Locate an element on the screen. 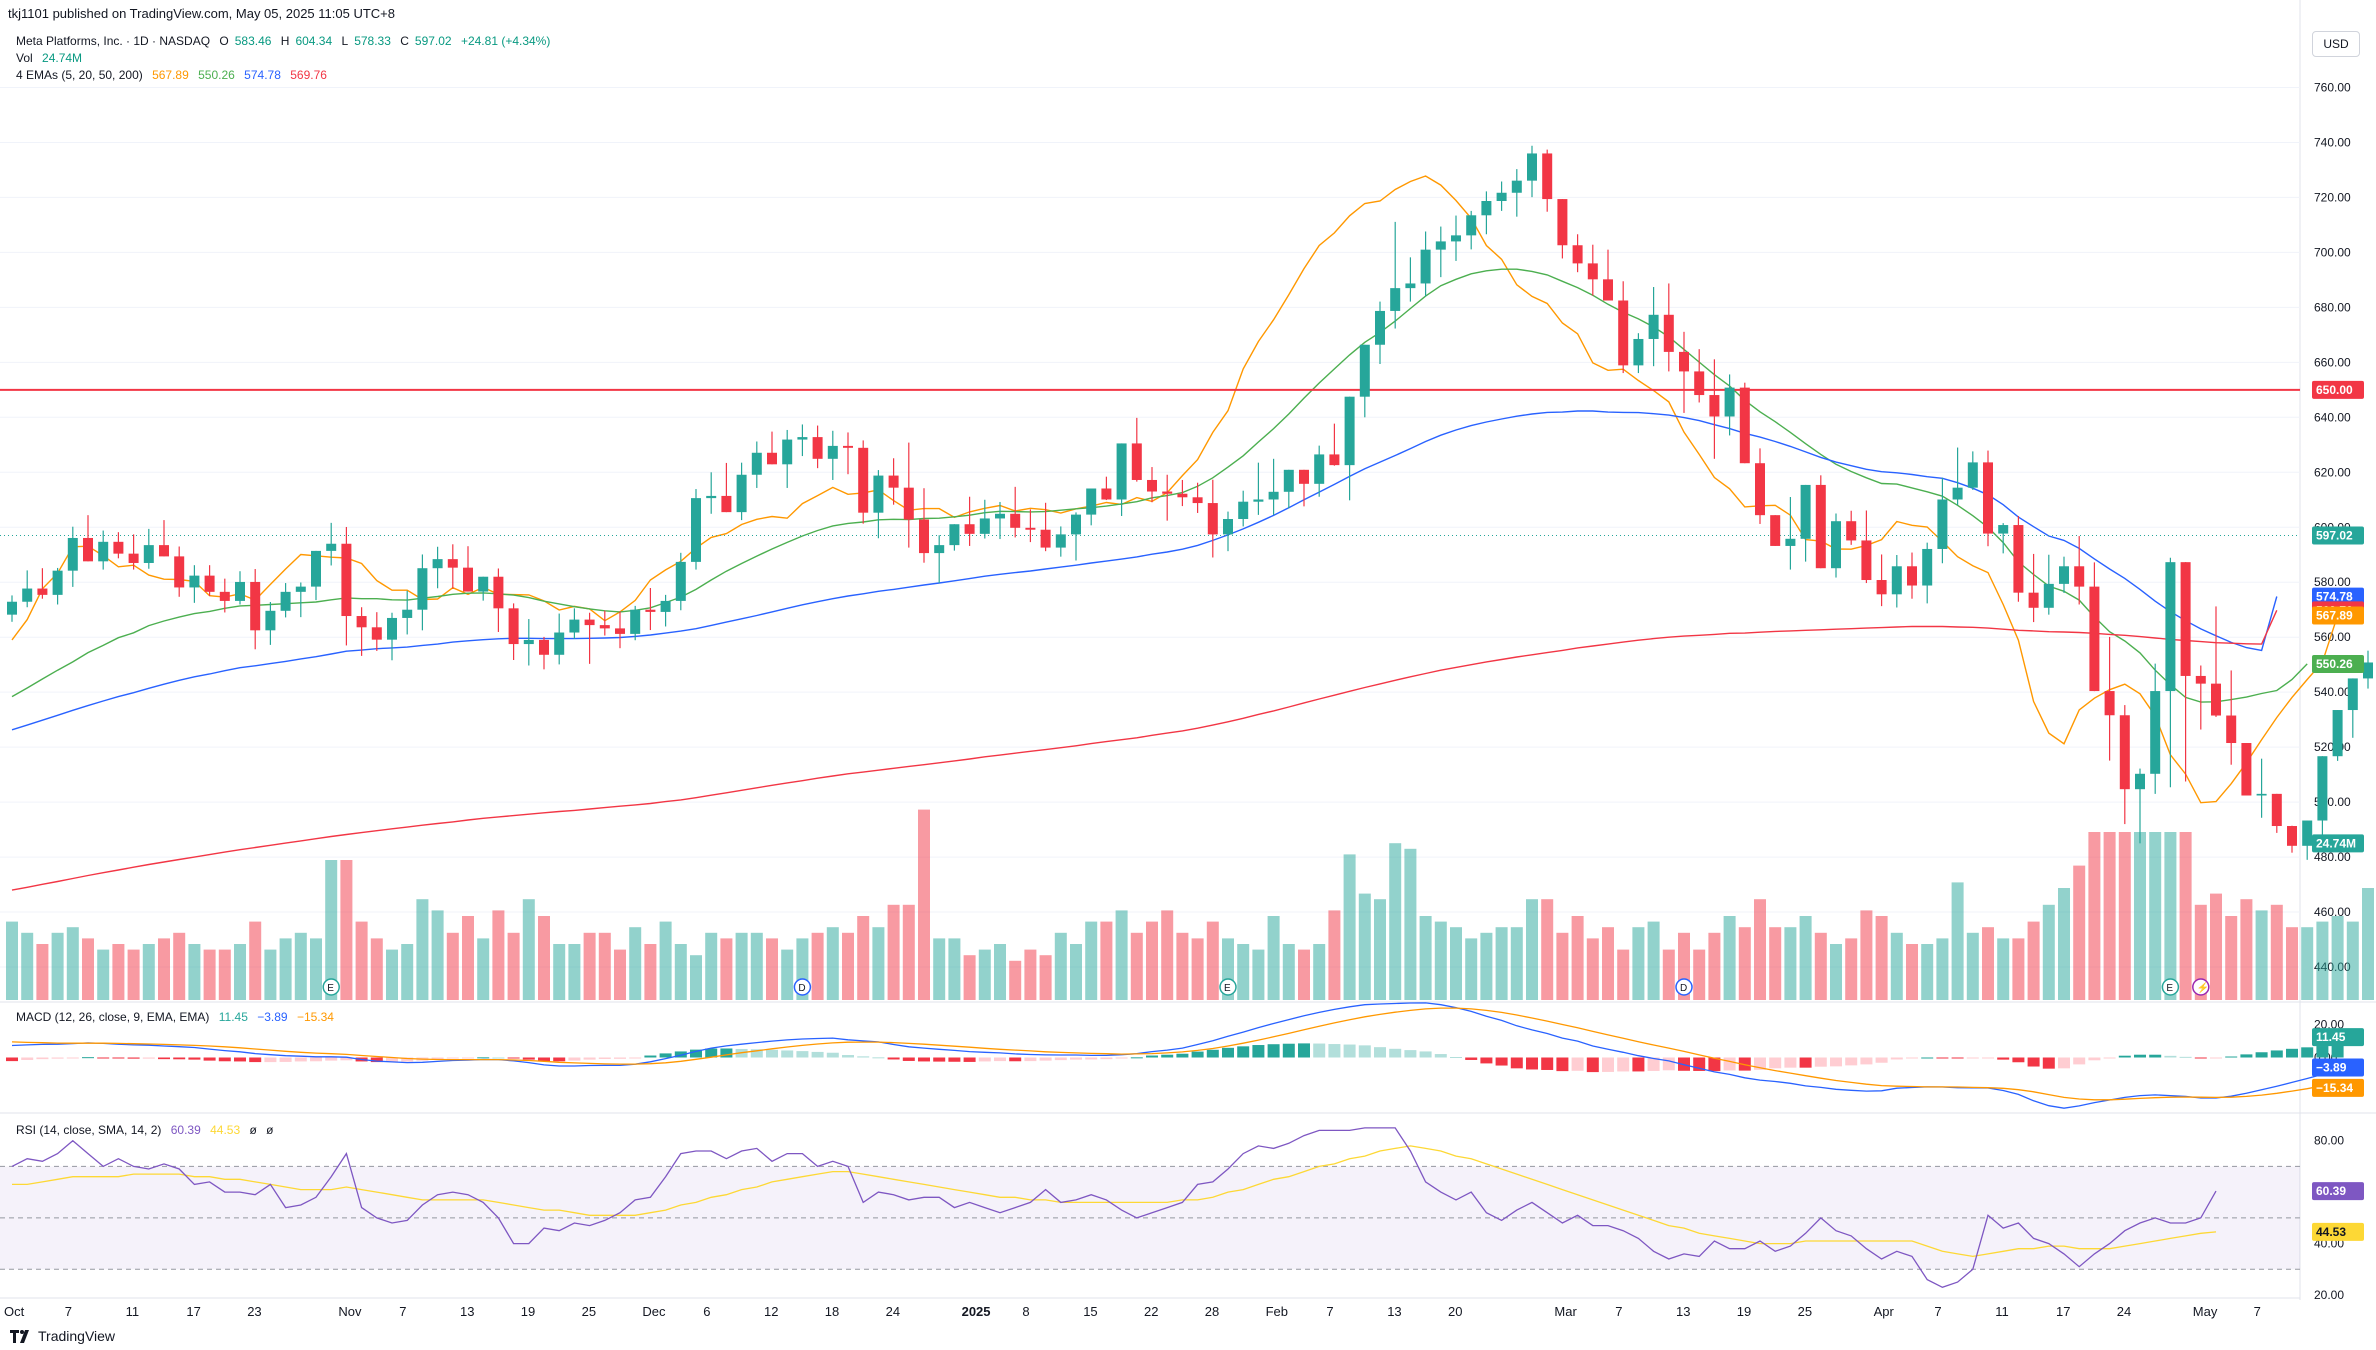  price-tick-label: 680.00 is located at coordinates (2332, 307).